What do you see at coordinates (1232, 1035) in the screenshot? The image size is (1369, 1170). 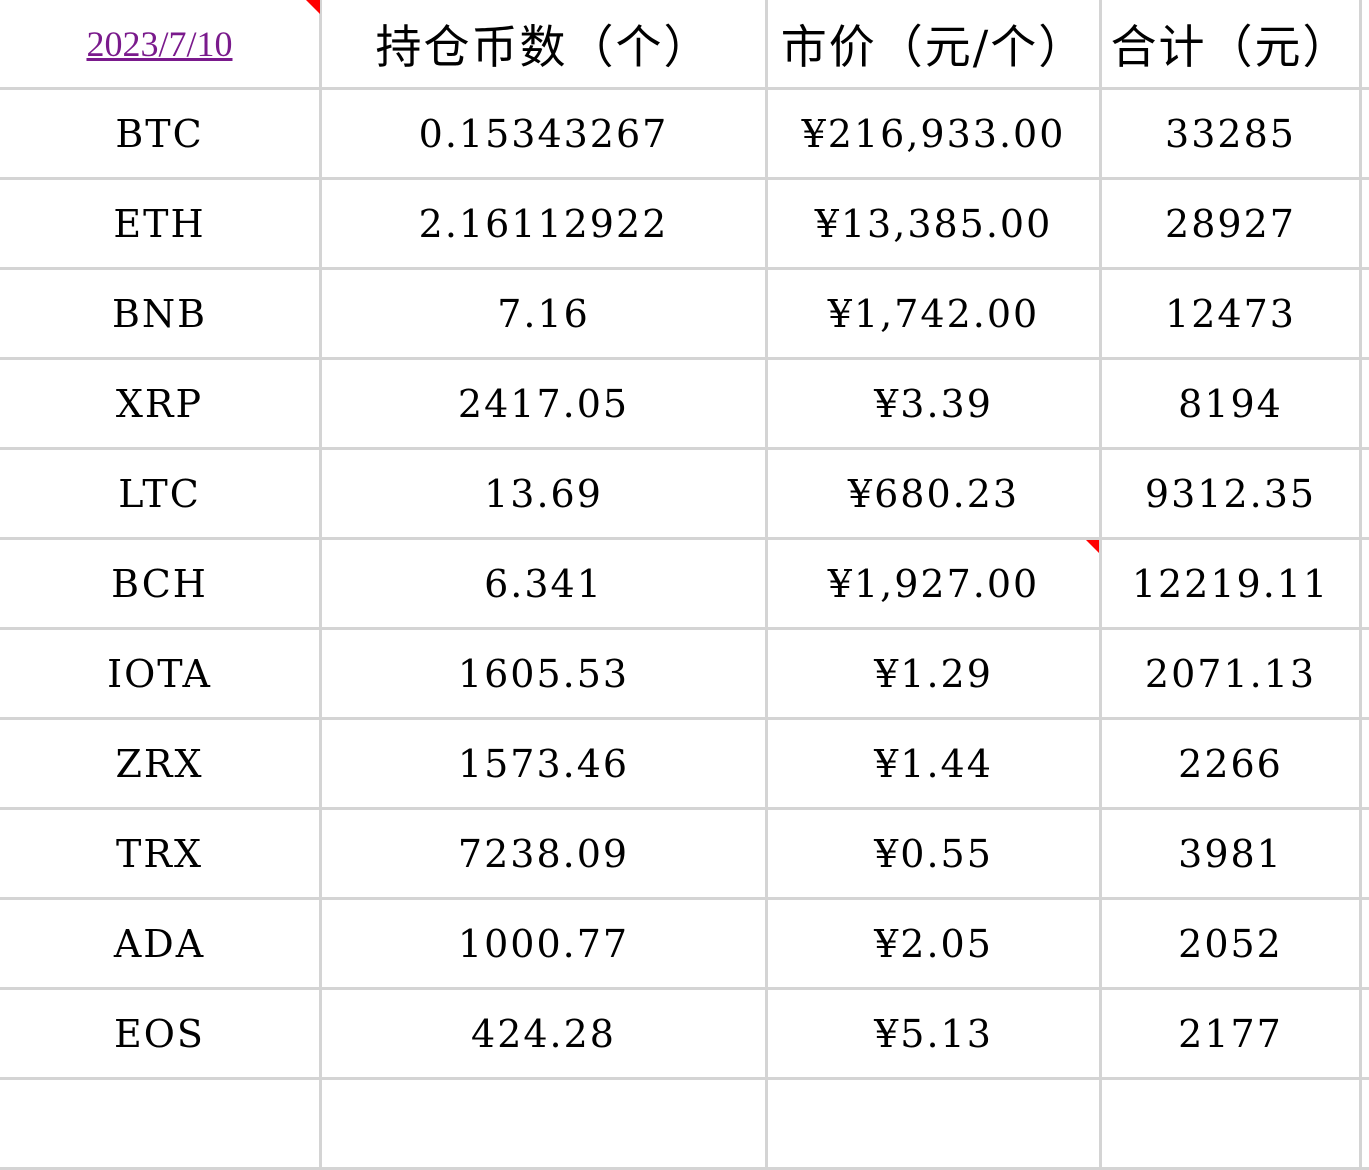 I see `total-cell: 2177` at bounding box center [1232, 1035].